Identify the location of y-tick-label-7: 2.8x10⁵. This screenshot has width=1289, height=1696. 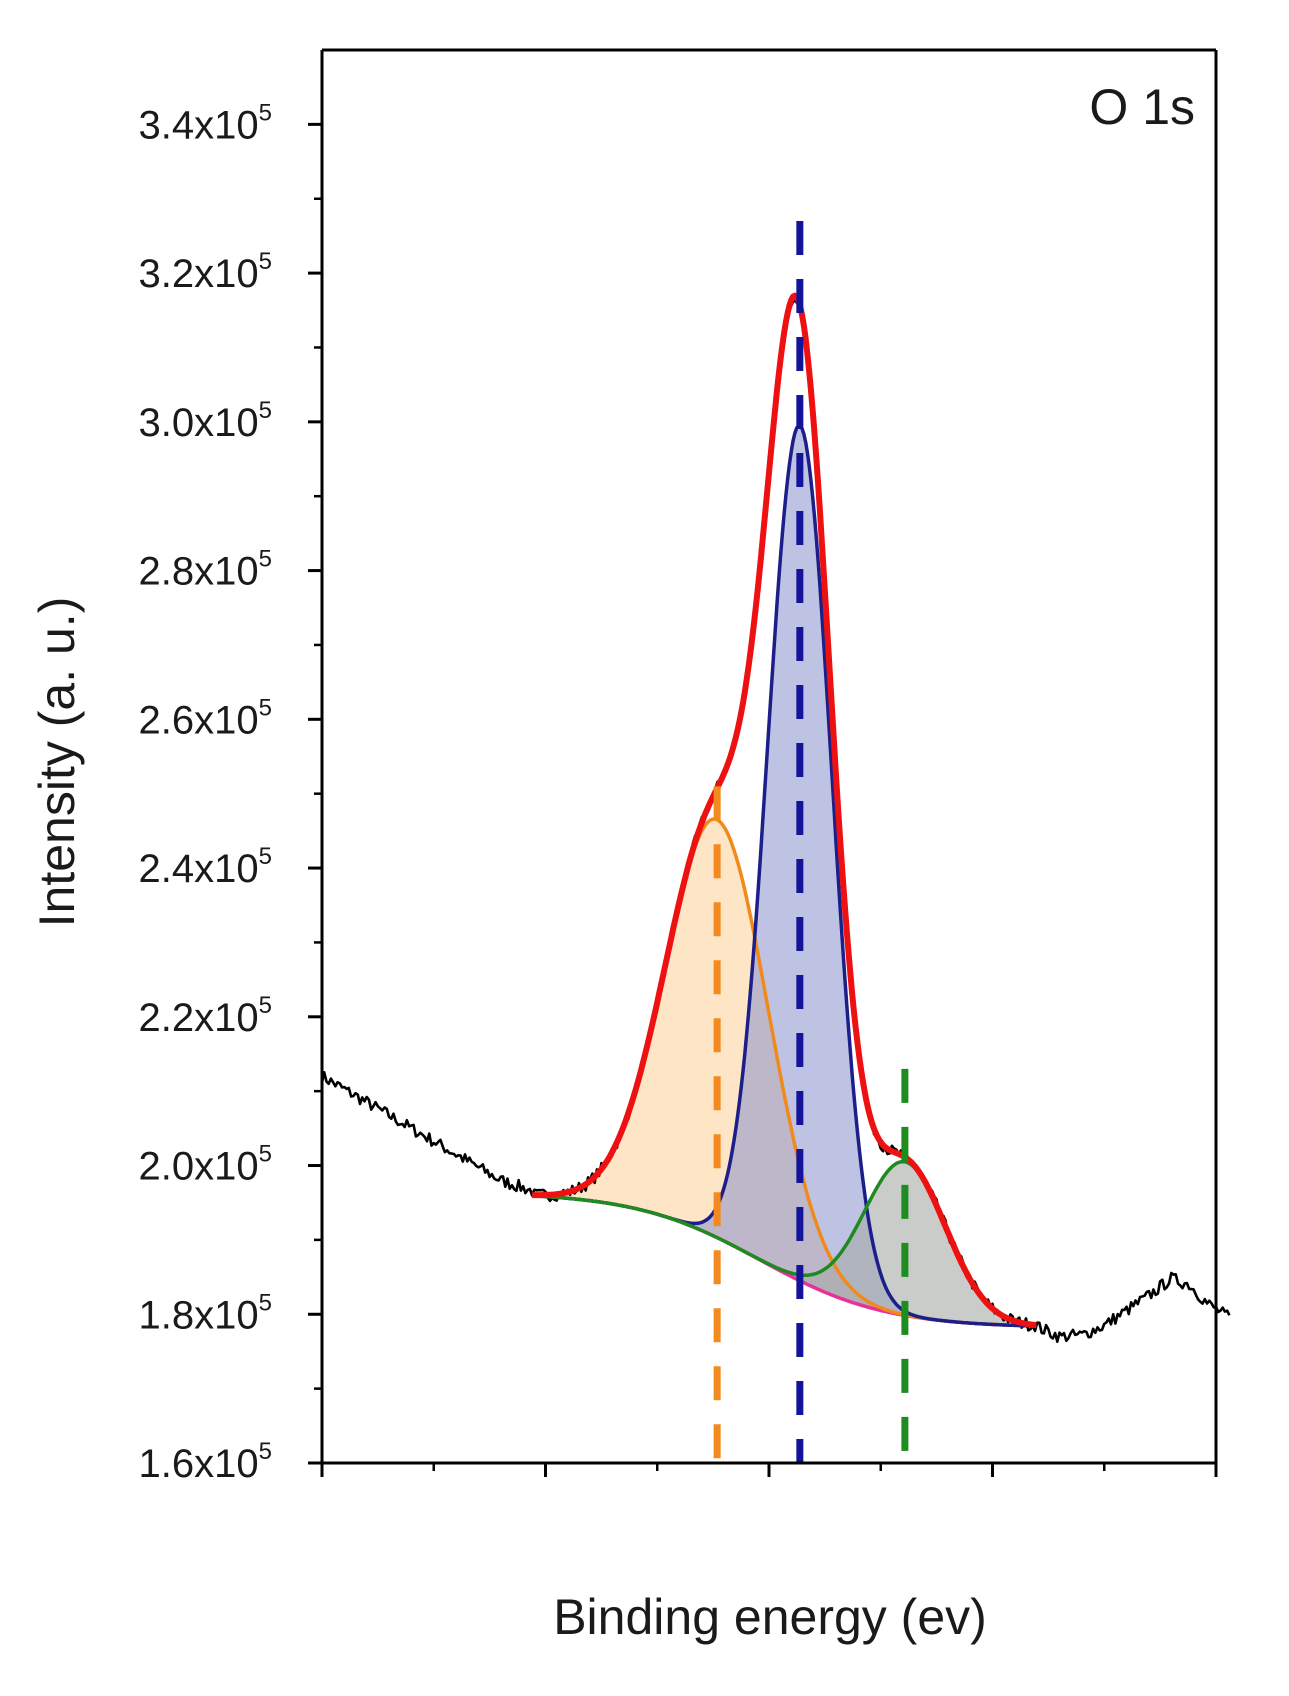
(205, 570).